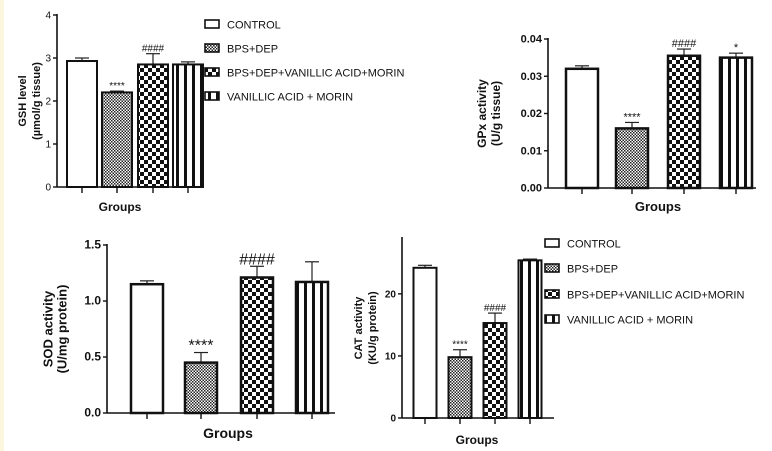 This screenshot has height=451, width=772. What do you see at coordinates (495, 308) in the screenshot?
I see `cat-significance-bps-dep-va-morin: ####` at bounding box center [495, 308].